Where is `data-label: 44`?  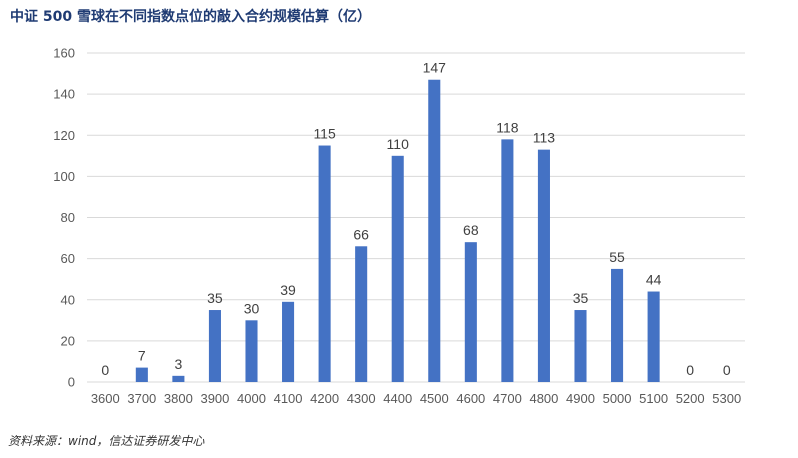 data-label: 44 is located at coordinates (654, 280).